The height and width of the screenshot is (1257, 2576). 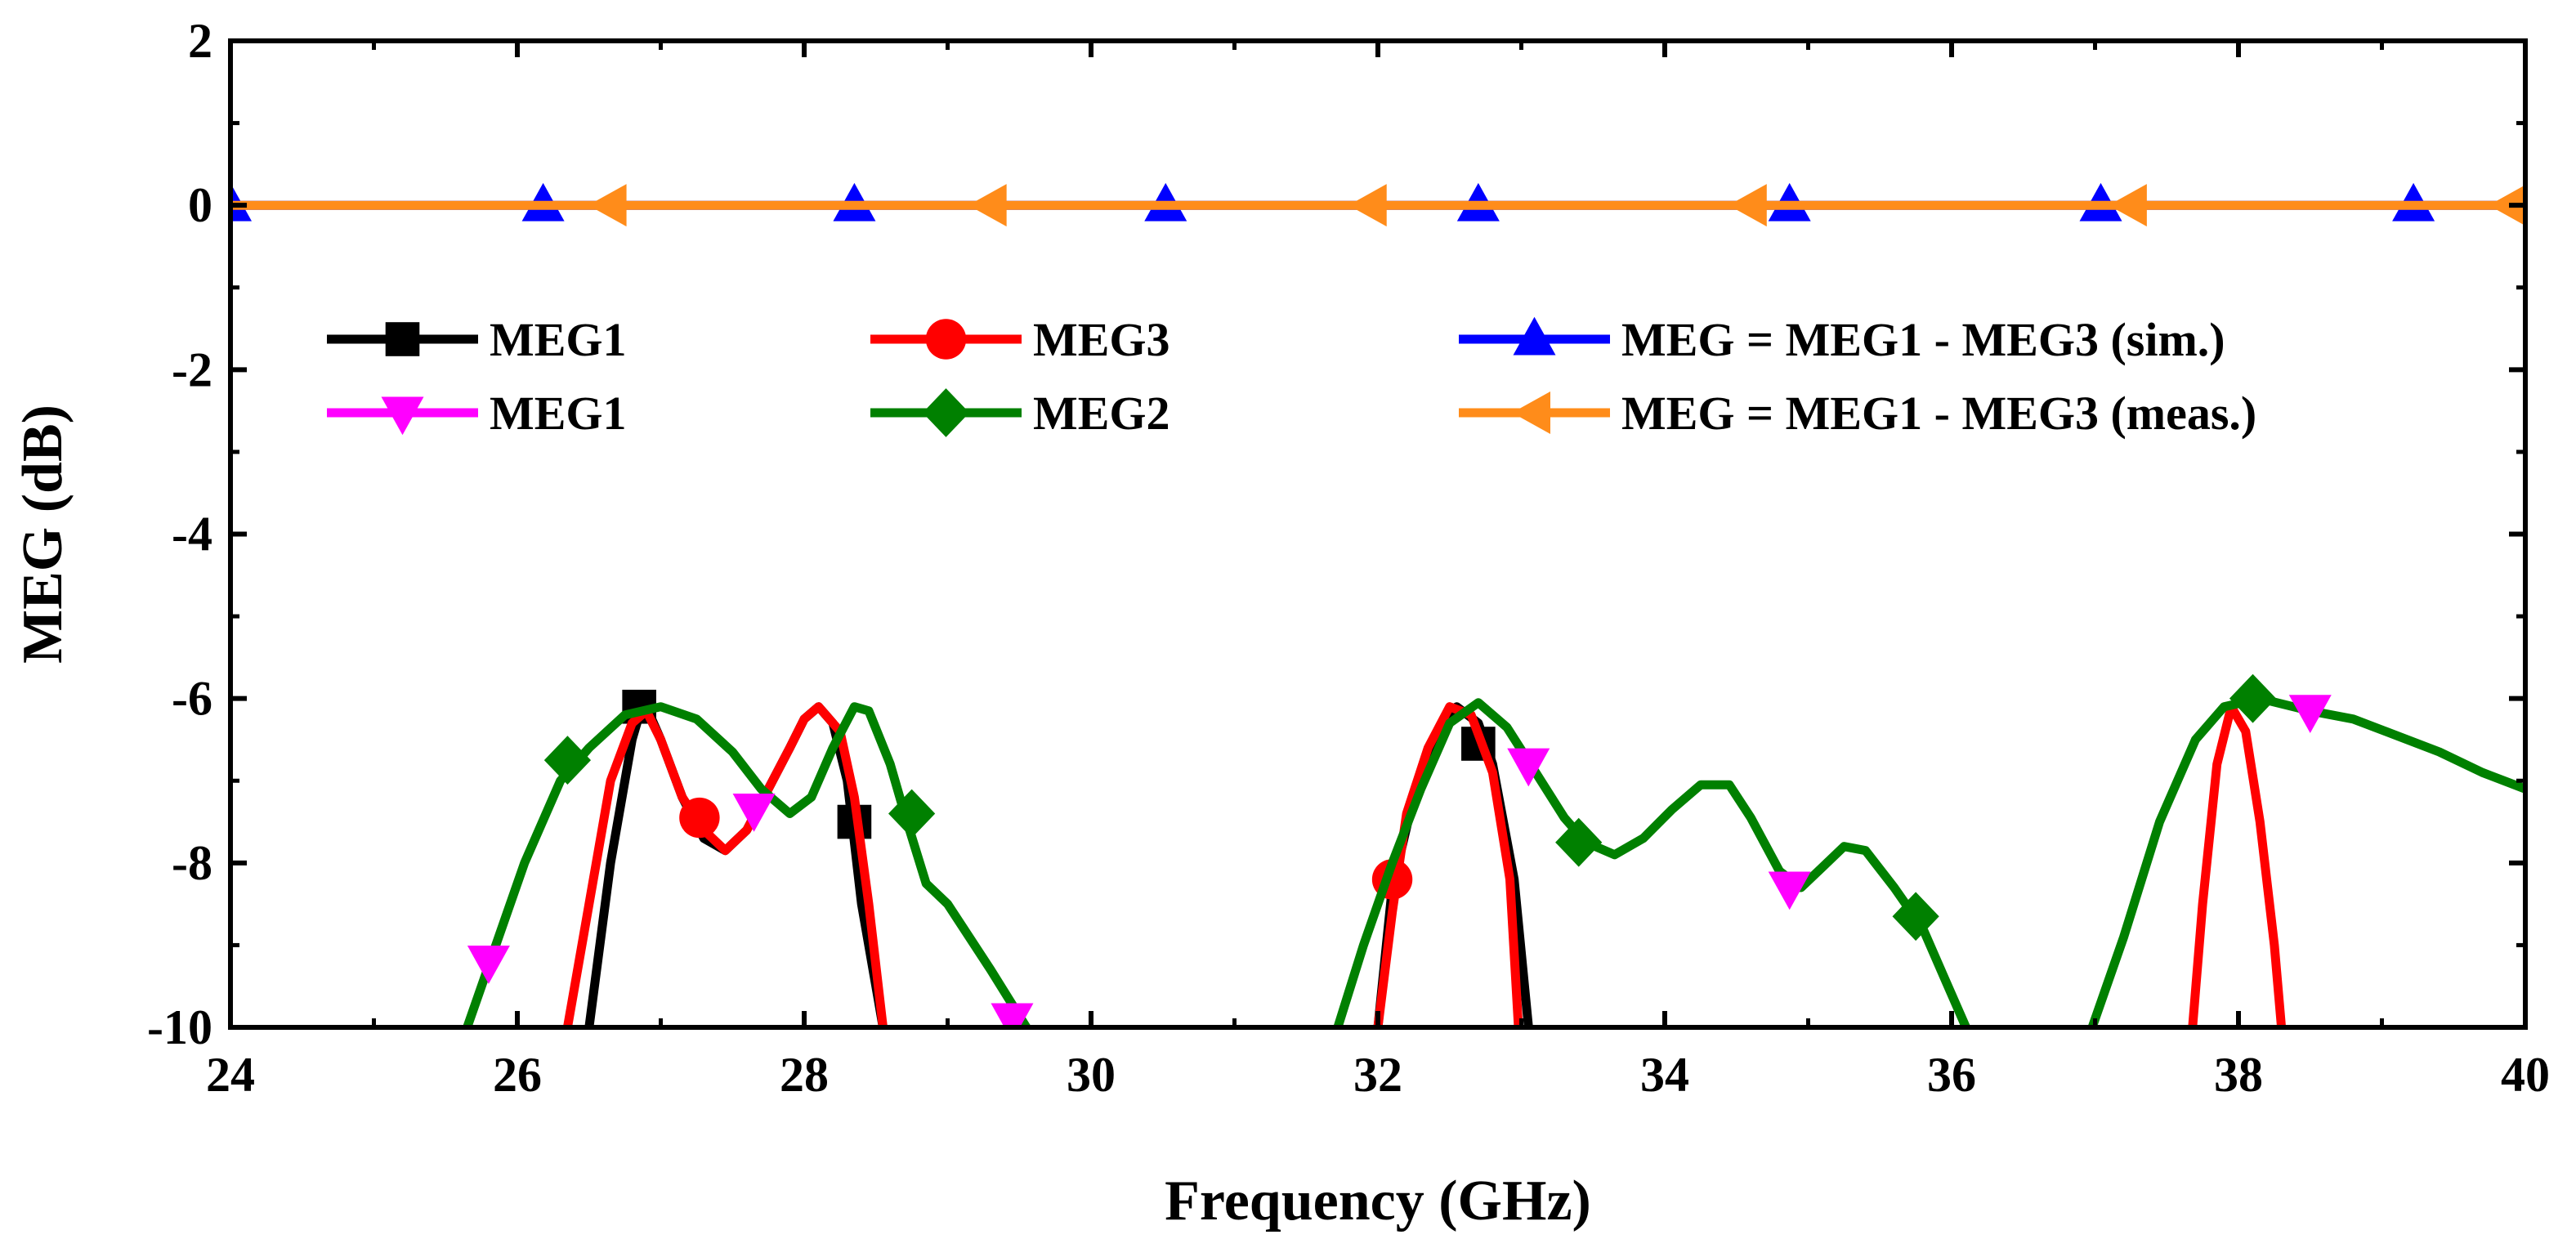 What do you see at coordinates (192, 369) in the screenshot?
I see `y-tick-label-2: -2` at bounding box center [192, 369].